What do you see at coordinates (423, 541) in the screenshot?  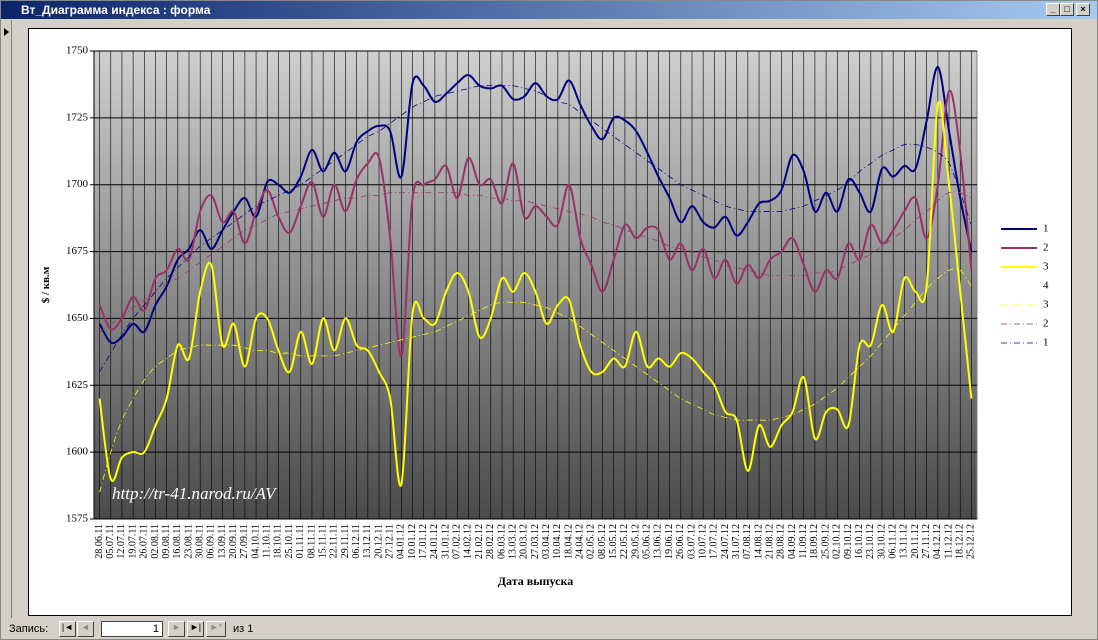 I see `x-tick-label: 17.01.12` at bounding box center [423, 541].